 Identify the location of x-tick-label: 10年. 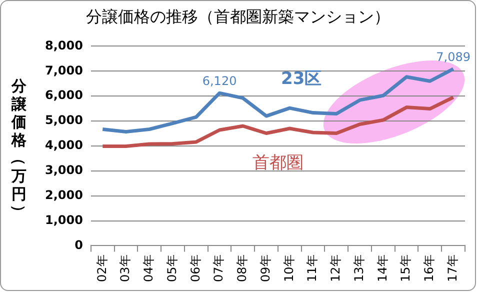
(289, 268).